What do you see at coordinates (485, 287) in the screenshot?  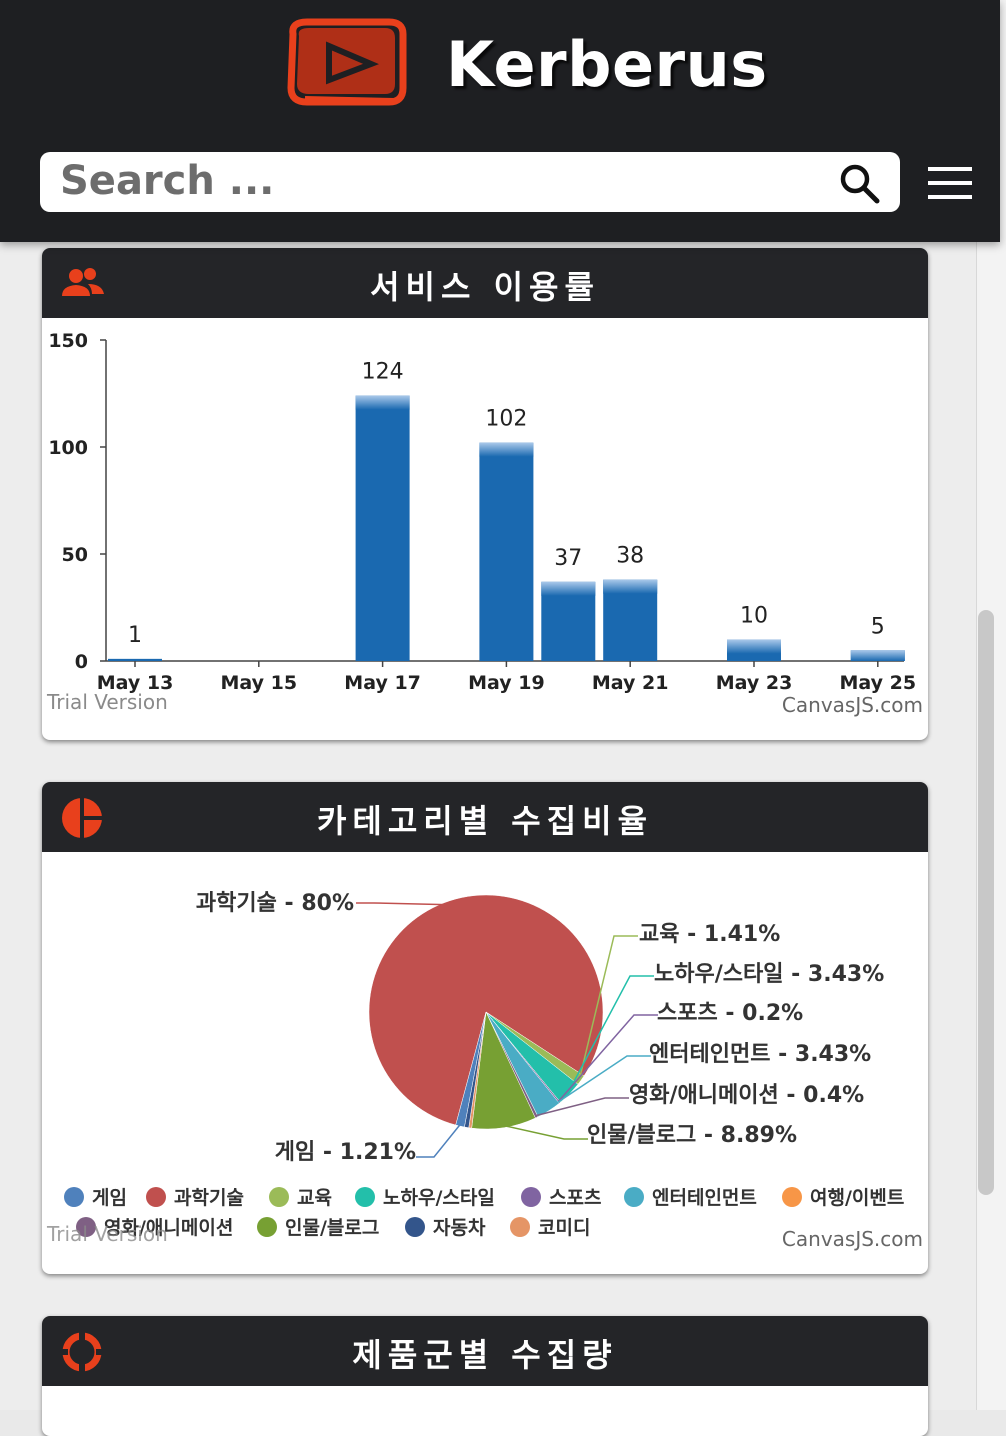 I see `usage-card-title: 서비스 이용률` at bounding box center [485, 287].